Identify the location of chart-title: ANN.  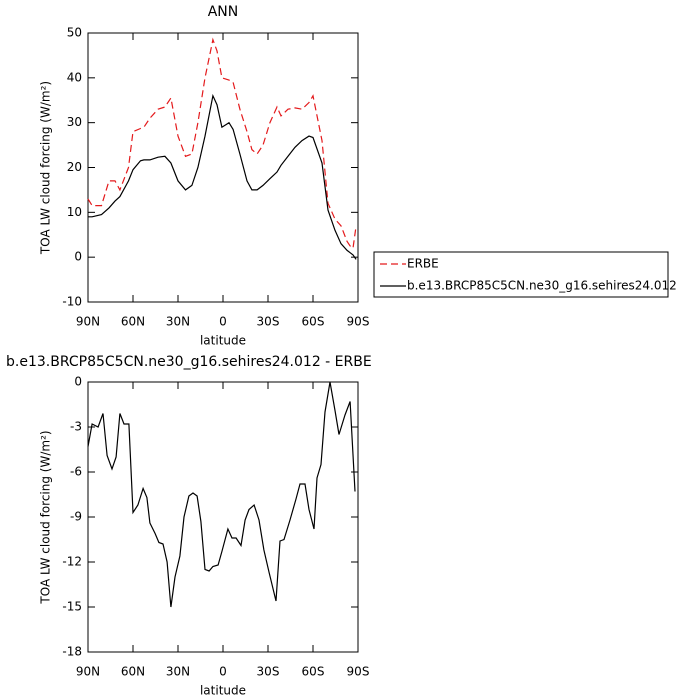
(223, 12).